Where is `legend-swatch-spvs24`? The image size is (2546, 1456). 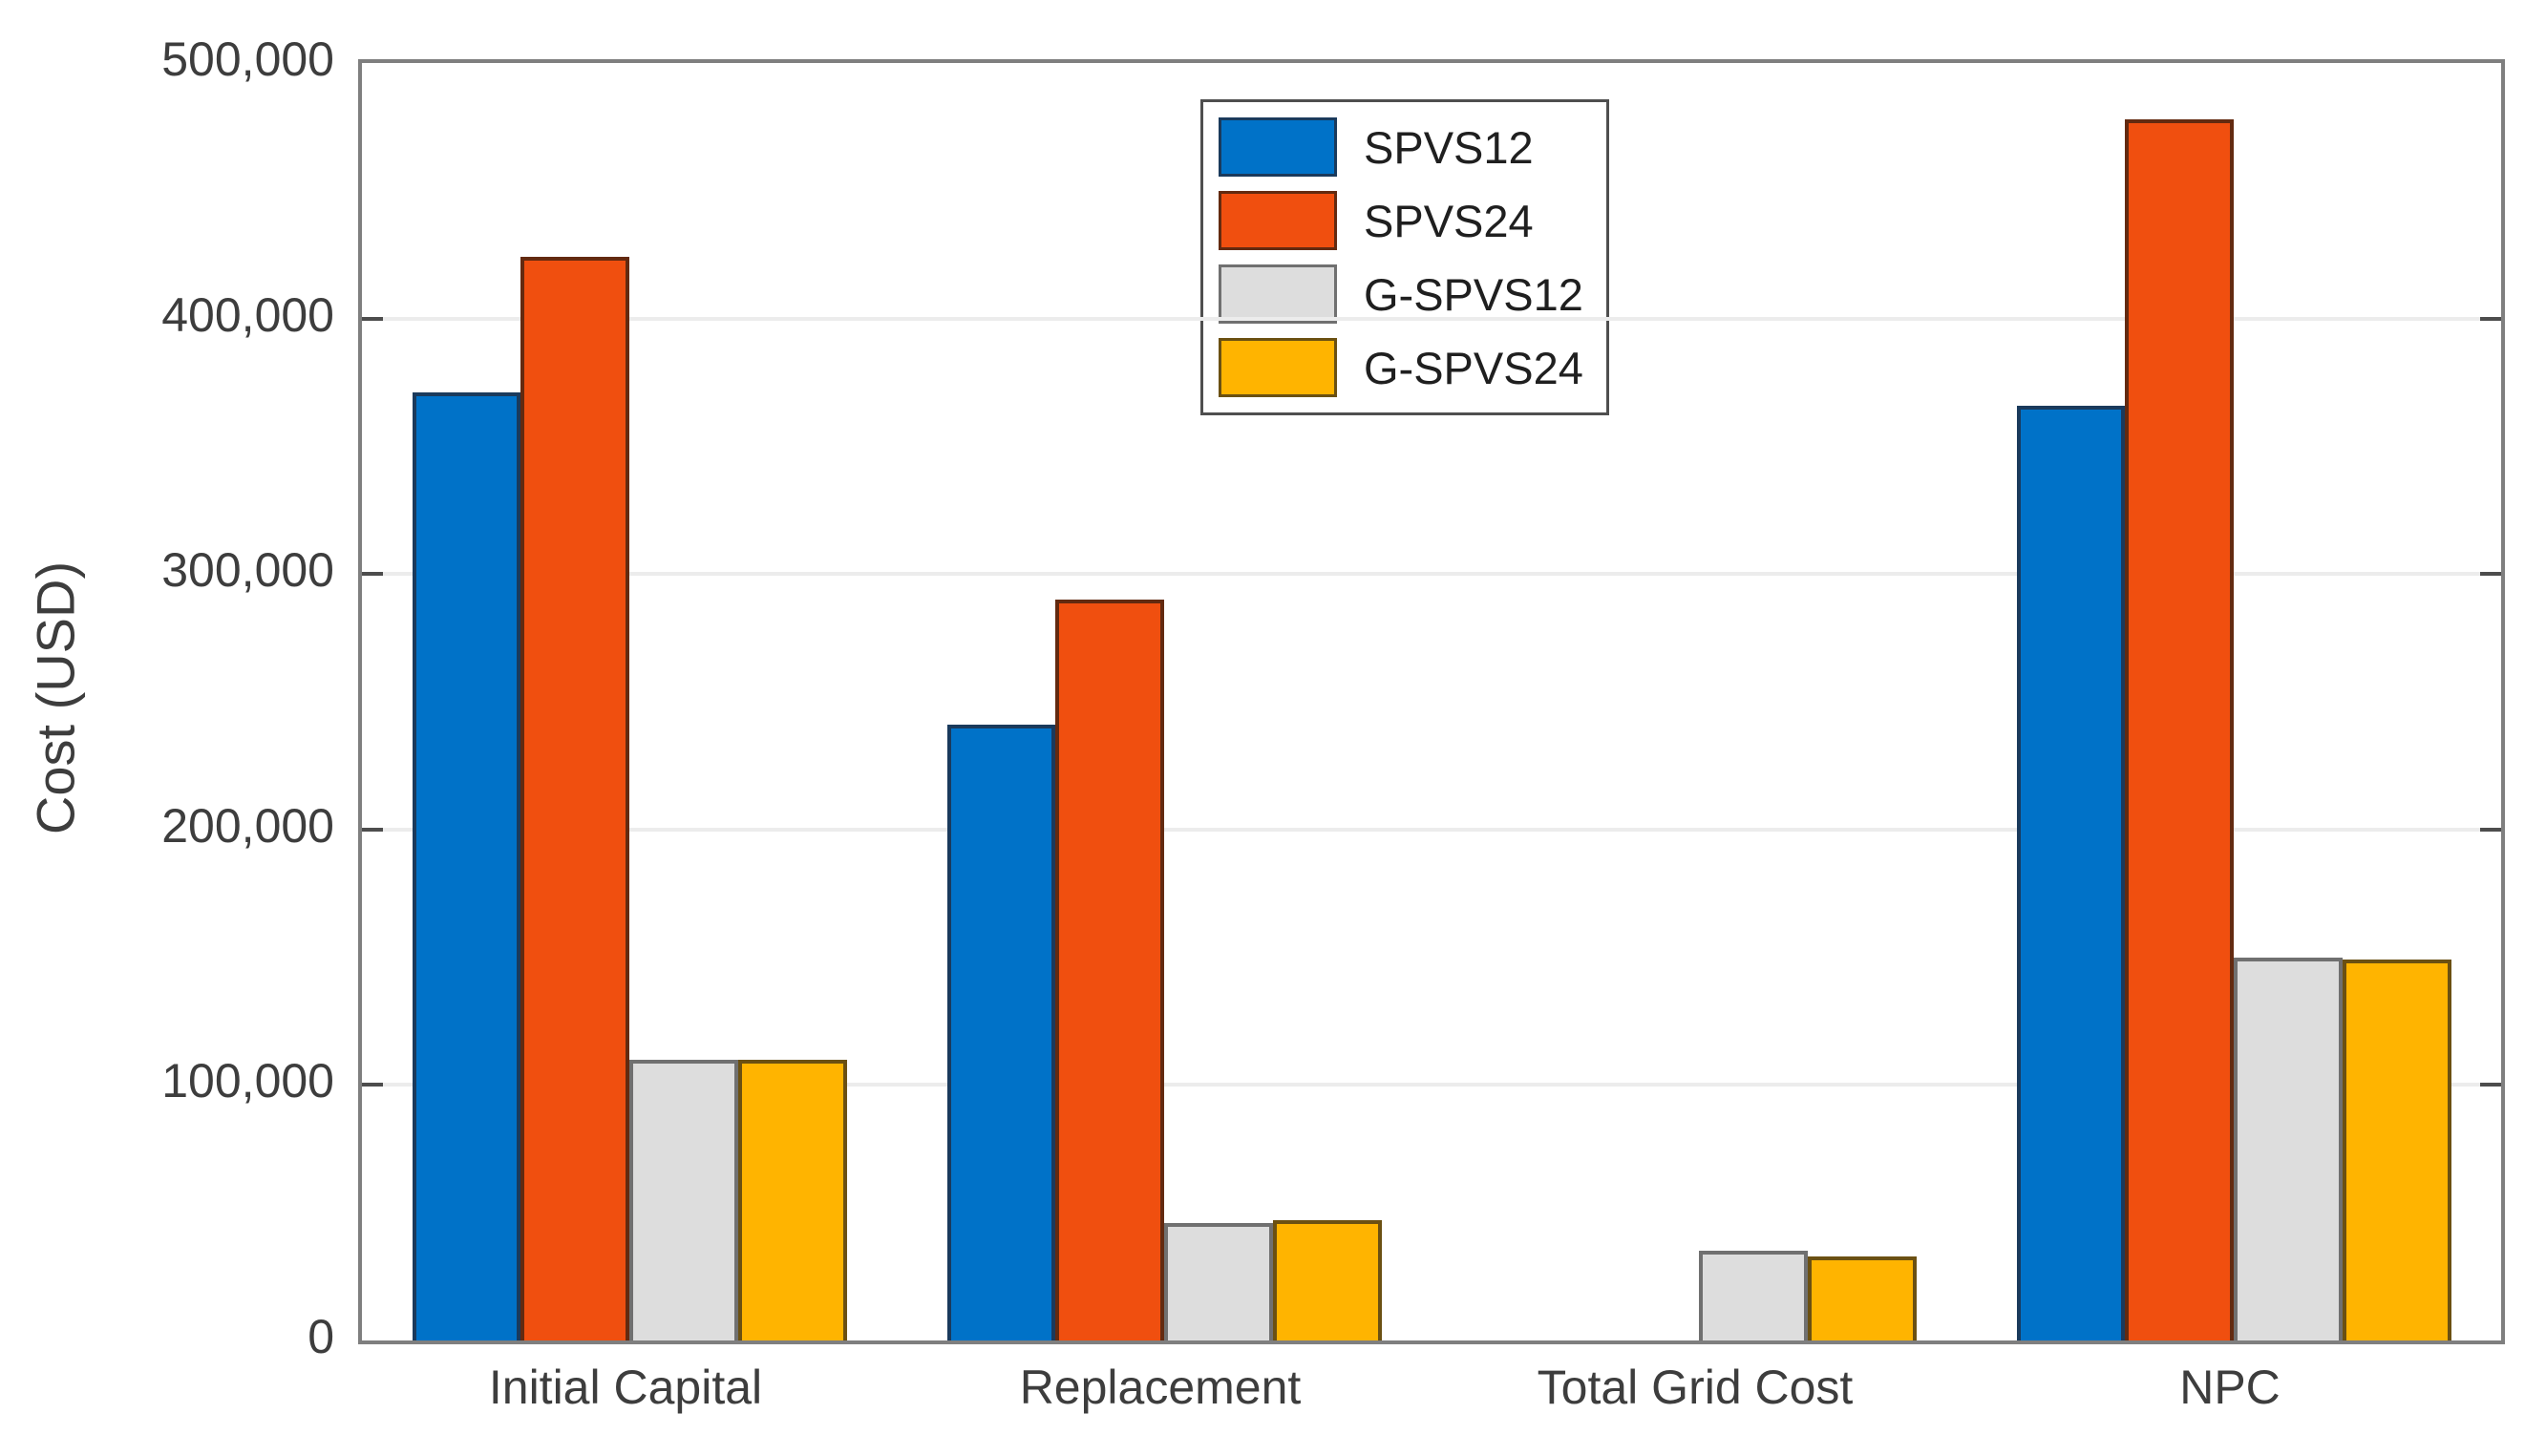
legend-swatch-spvs24 is located at coordinates (1278, 221).